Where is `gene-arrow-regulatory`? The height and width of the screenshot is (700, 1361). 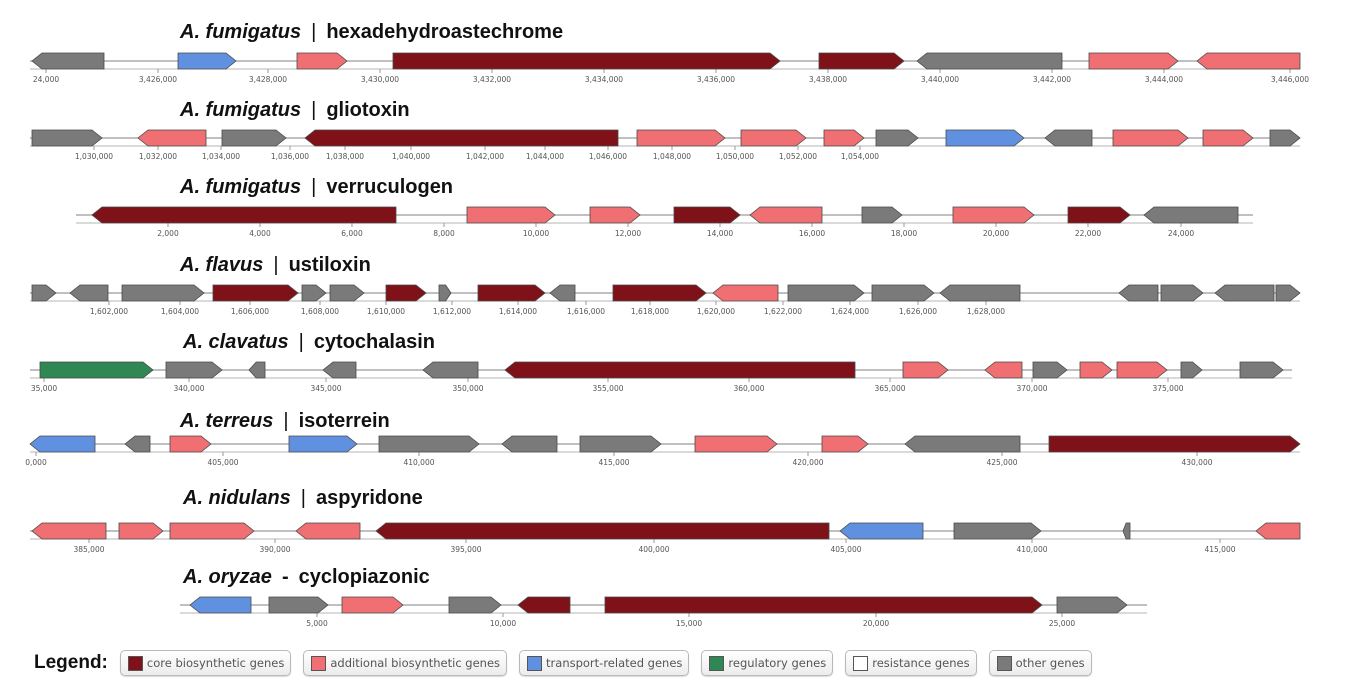 gene-arrow-regulatory is located at coordinates (96, 370).